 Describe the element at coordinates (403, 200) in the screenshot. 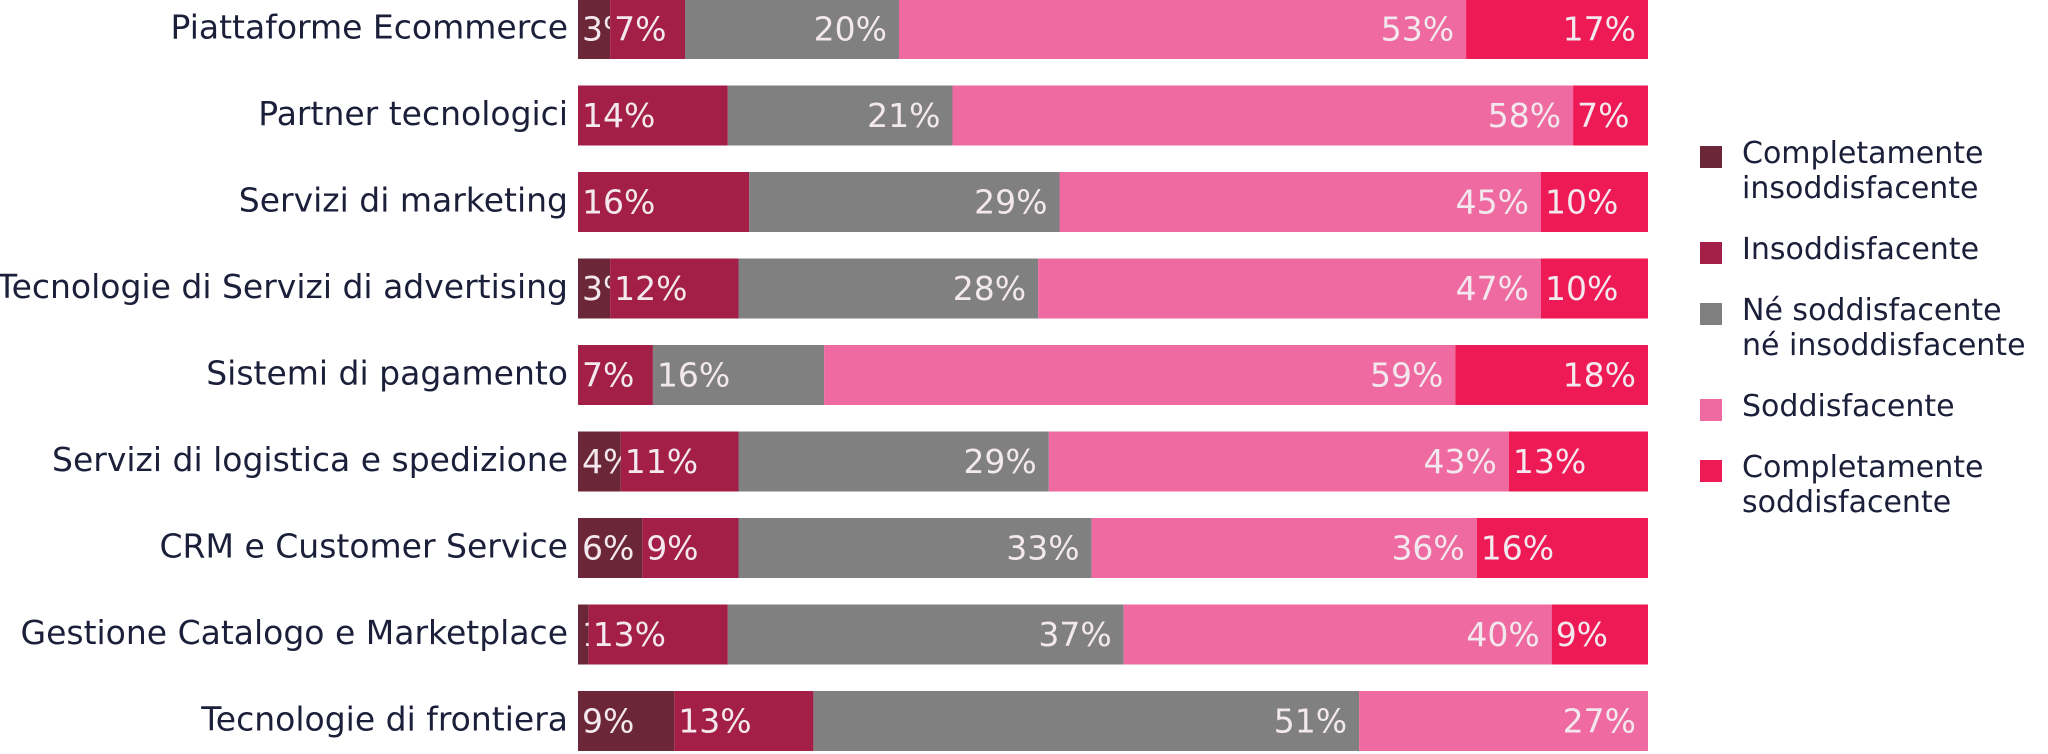

I see `category-label: Servizi di marketing` at that location.